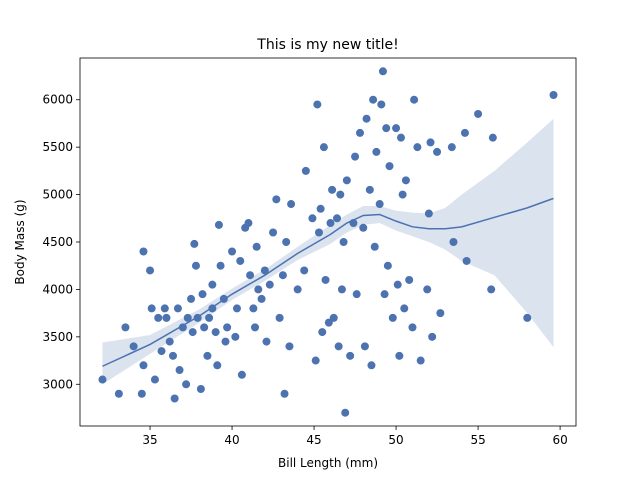 The image size is (640, 484). Describe the element at coordinates (327, 45) in the screenshot. I see `chart-title: This is my new title!` at that location.